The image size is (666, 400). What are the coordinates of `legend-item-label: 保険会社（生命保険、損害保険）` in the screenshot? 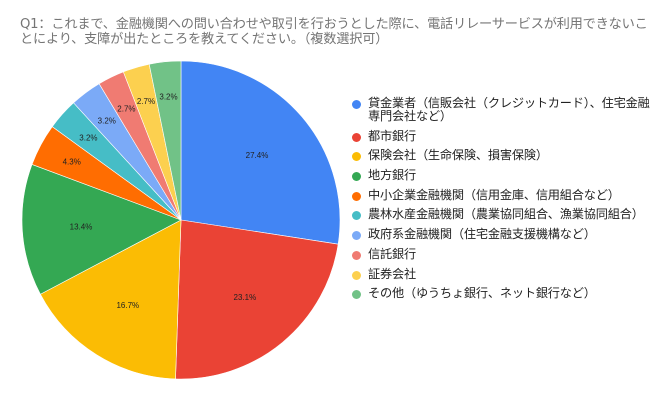 It's located at (458, 155).